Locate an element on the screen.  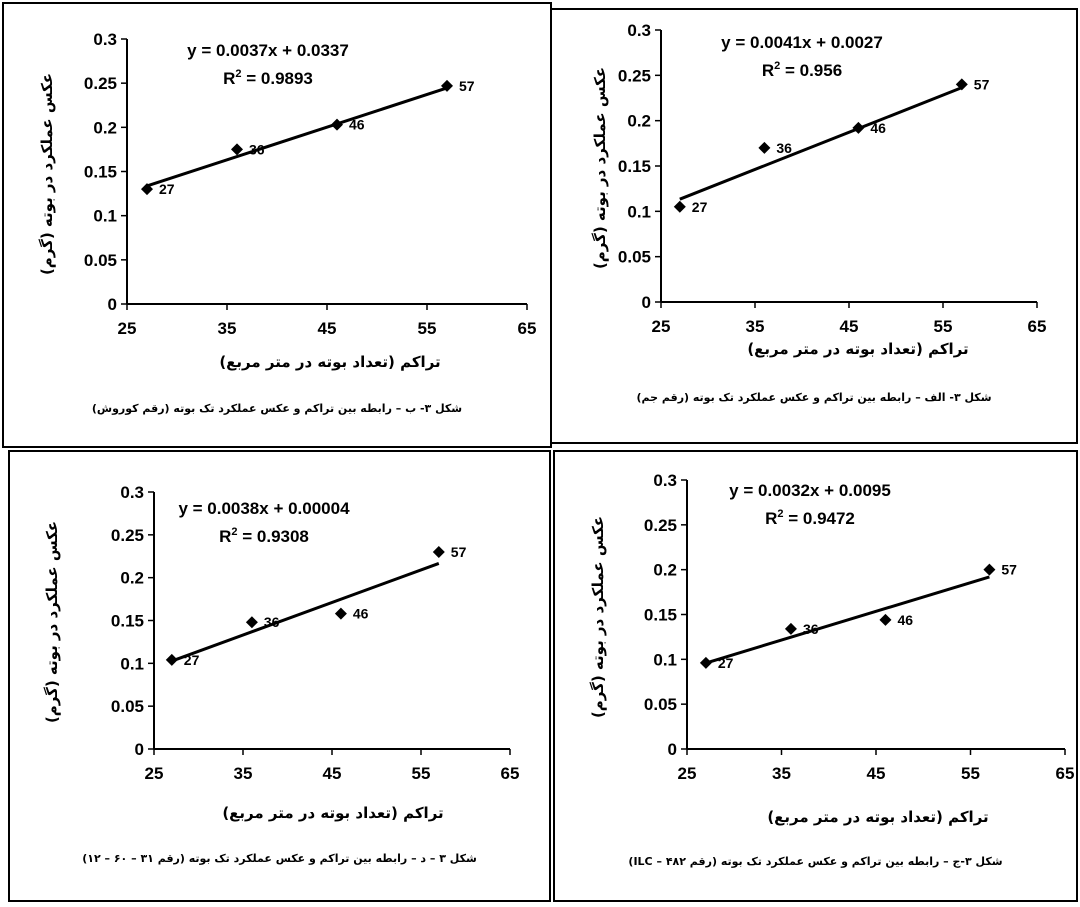
r-squared-label: R2 = 0.956 is located at coordinates (802, 70).